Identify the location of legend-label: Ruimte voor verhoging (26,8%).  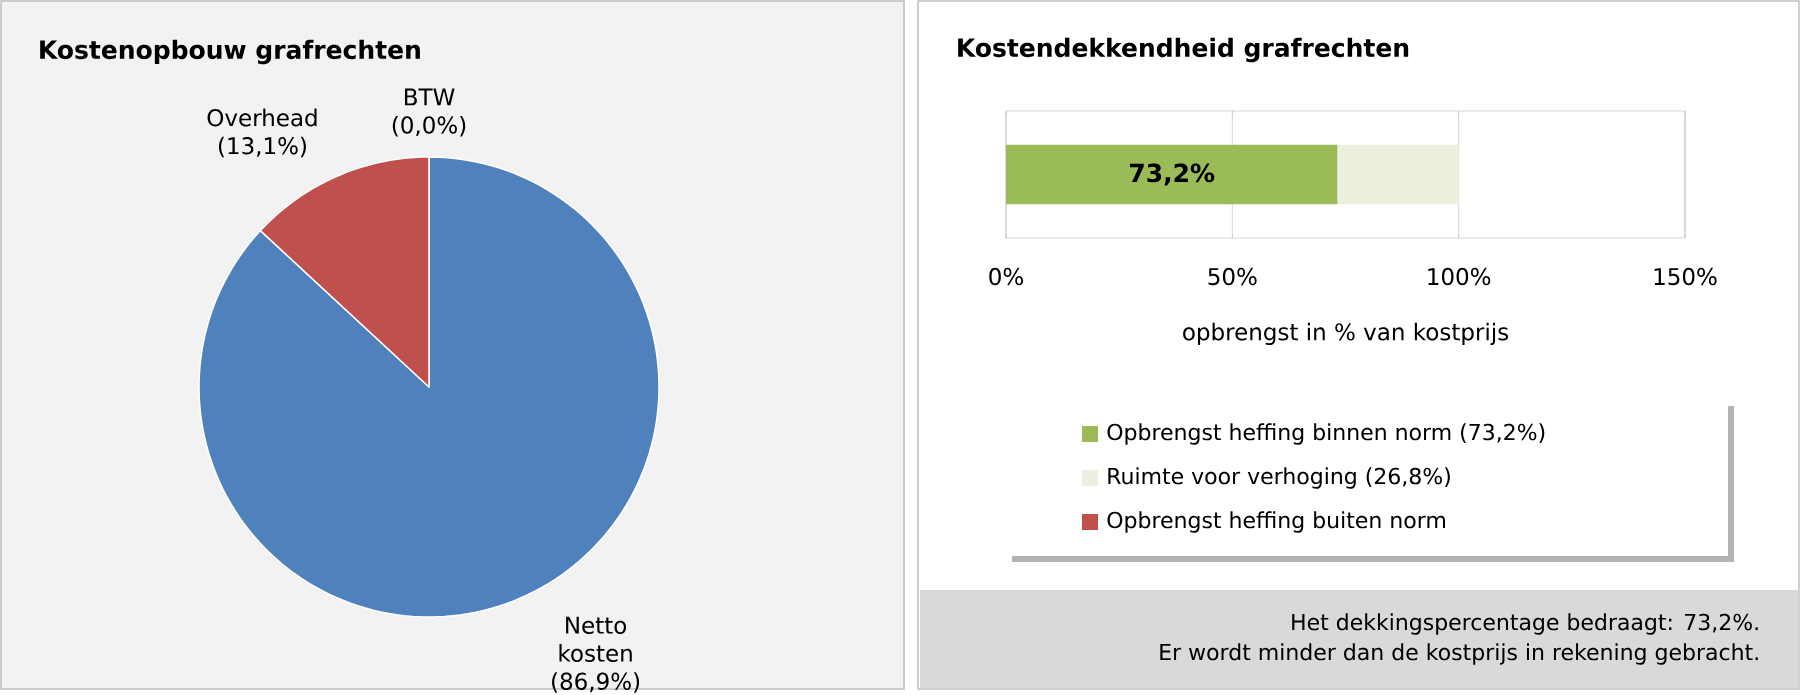
(1279, 478).